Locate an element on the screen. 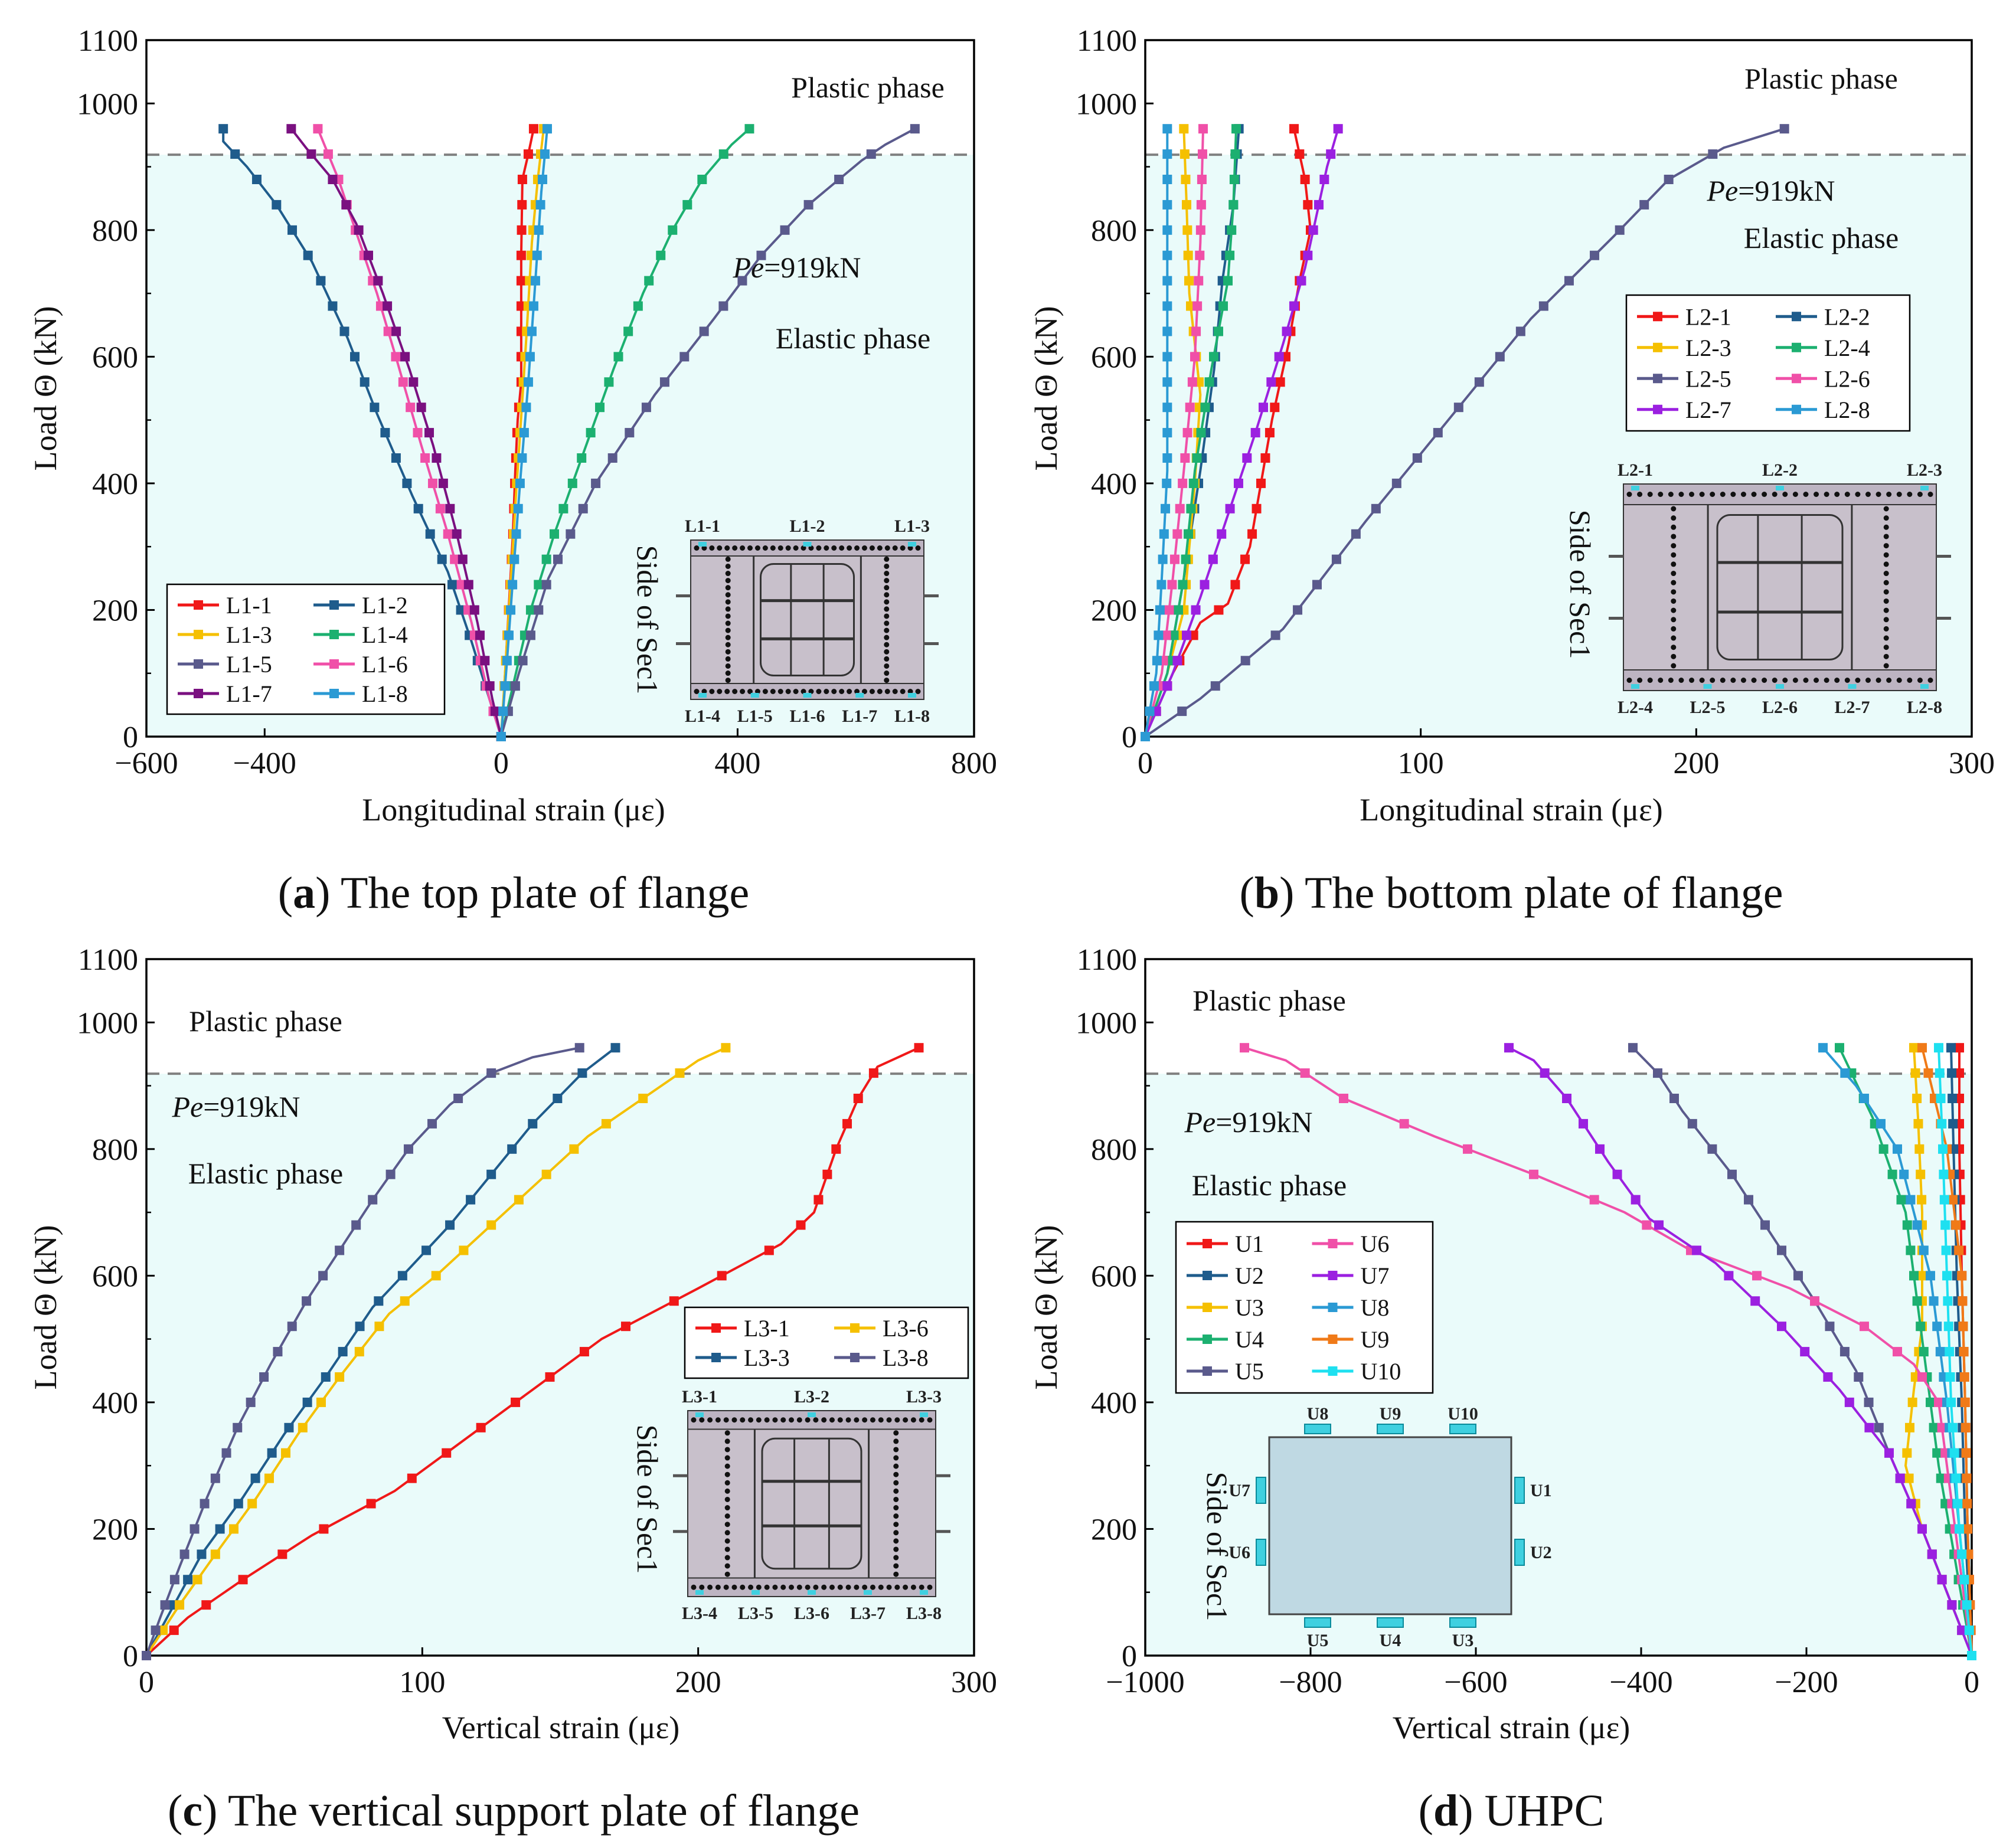  gauge-label-bottom: L3-6 is located at coordinates (811, 1614).